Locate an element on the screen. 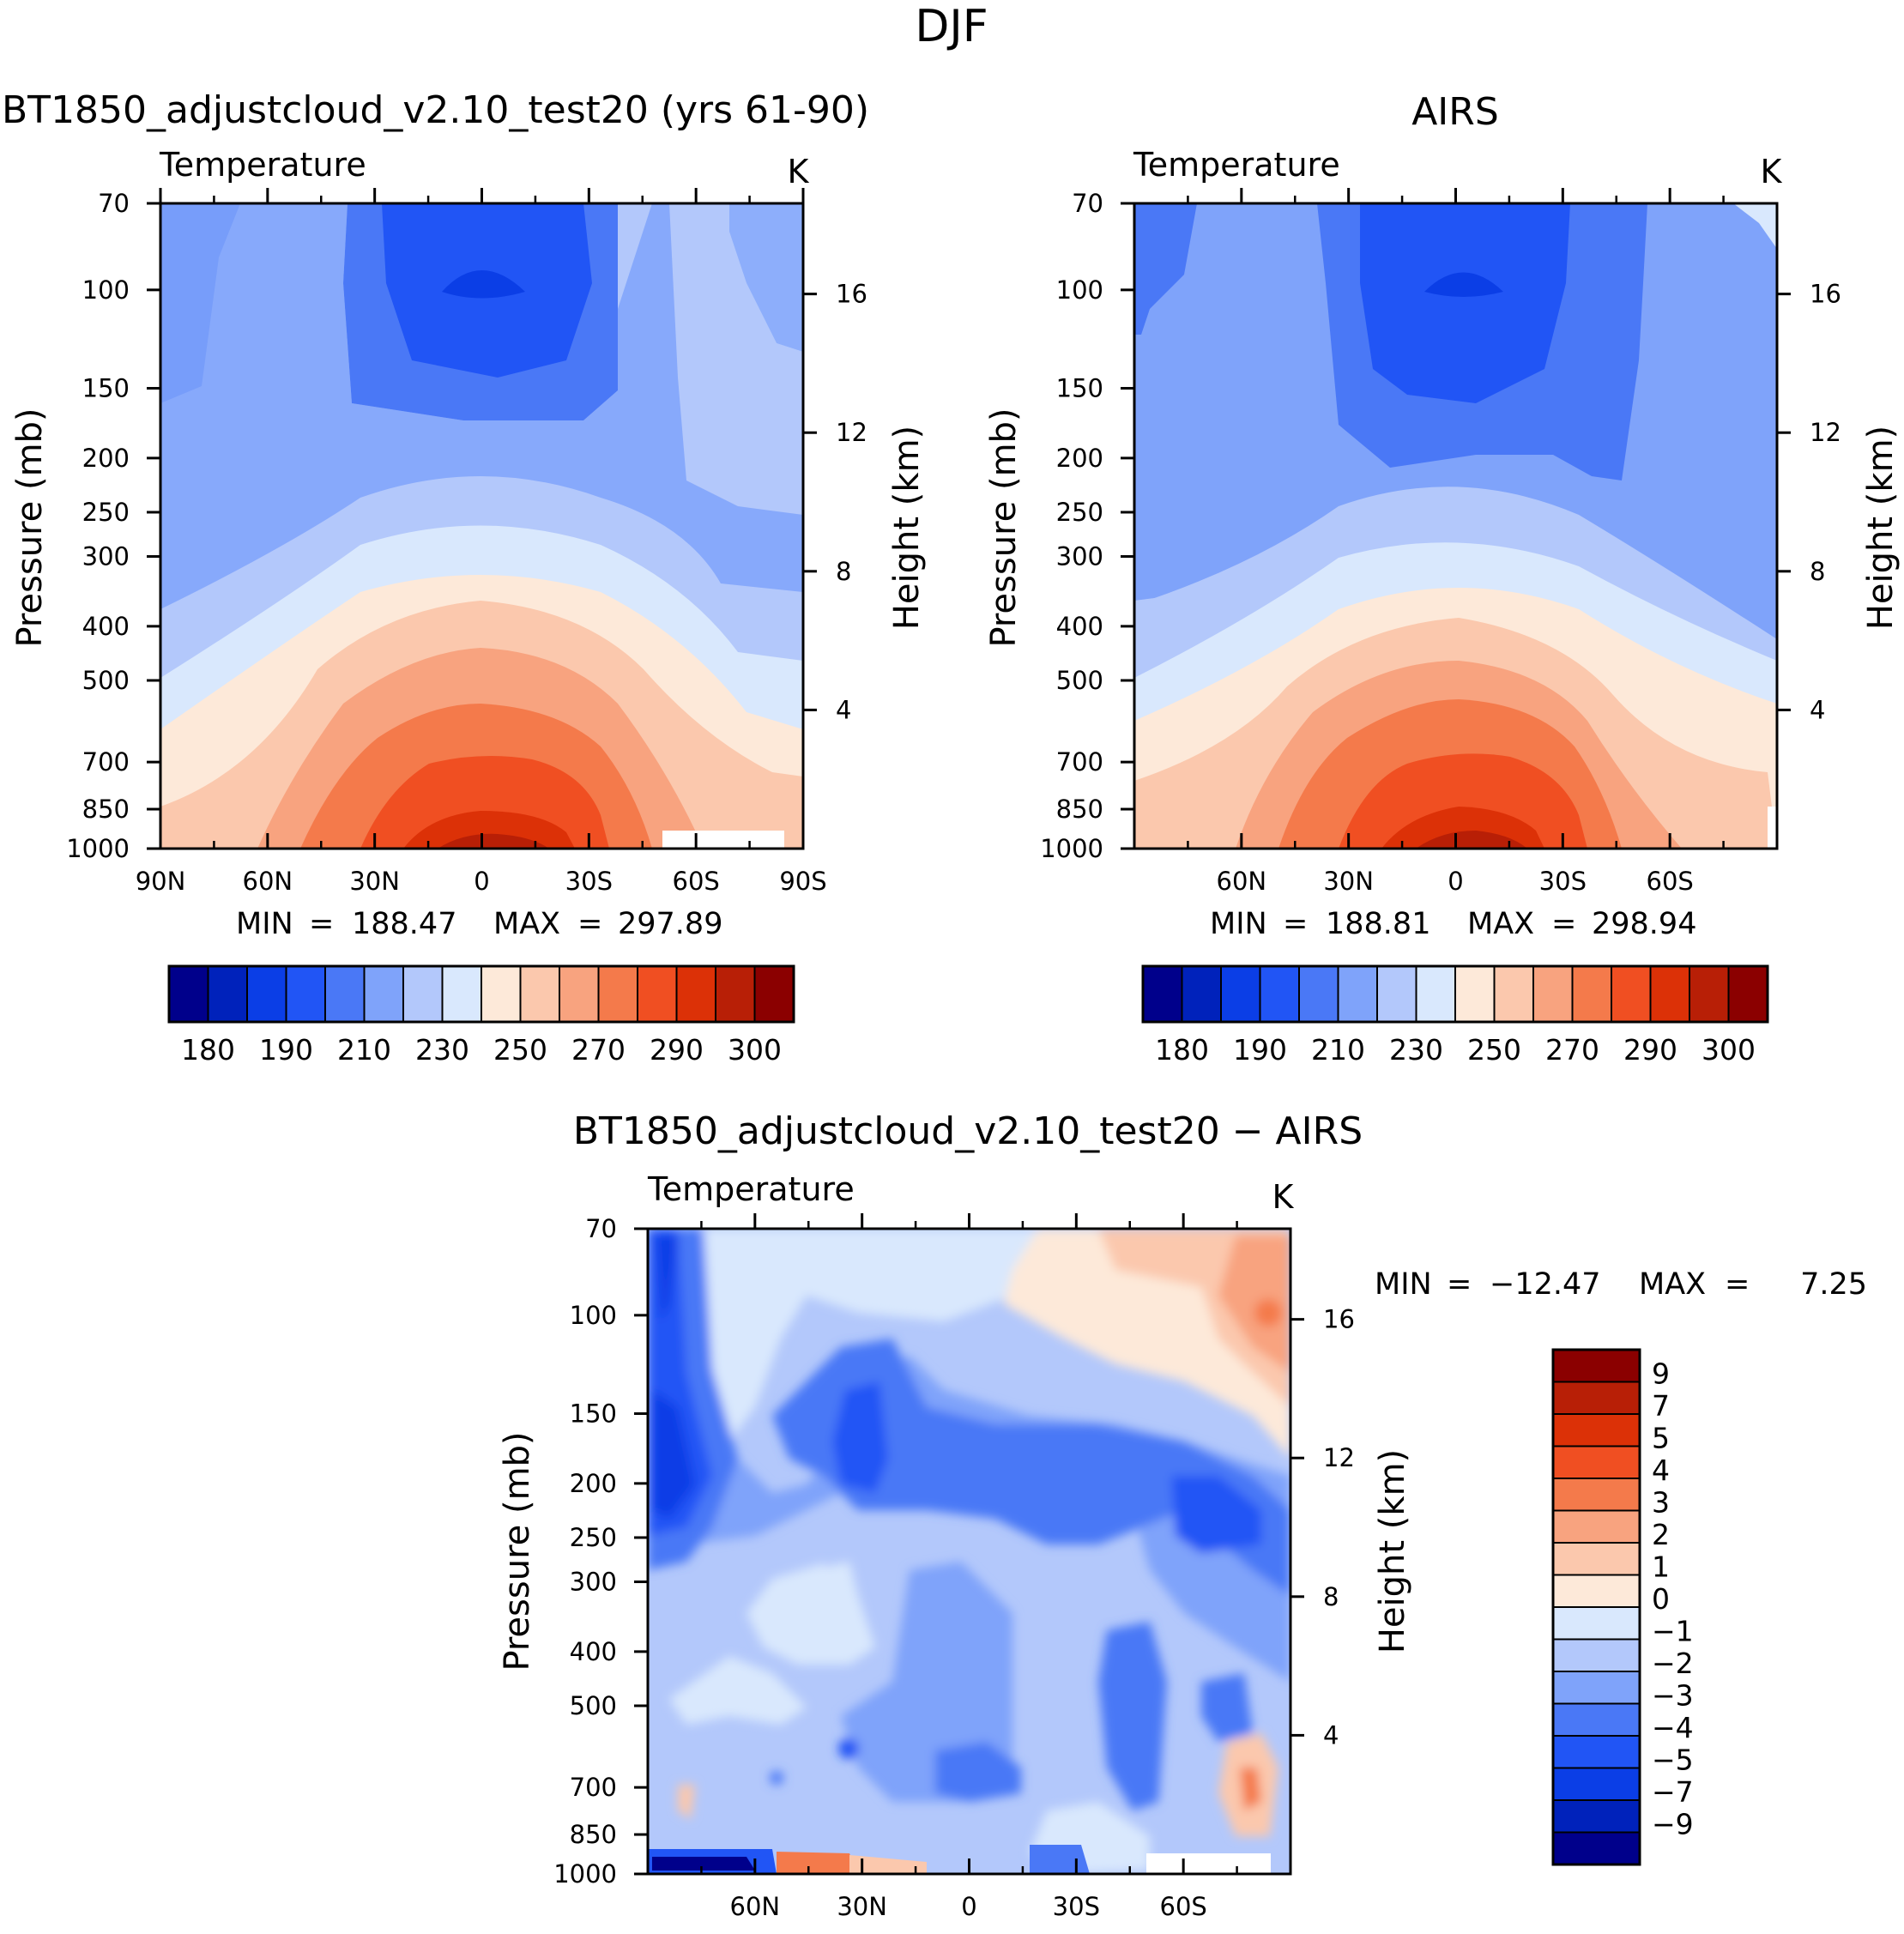 Image resolution: width=1904 pixels, height=1934 pixels. obs-missing-patch is located at coordinates (1772, 828).